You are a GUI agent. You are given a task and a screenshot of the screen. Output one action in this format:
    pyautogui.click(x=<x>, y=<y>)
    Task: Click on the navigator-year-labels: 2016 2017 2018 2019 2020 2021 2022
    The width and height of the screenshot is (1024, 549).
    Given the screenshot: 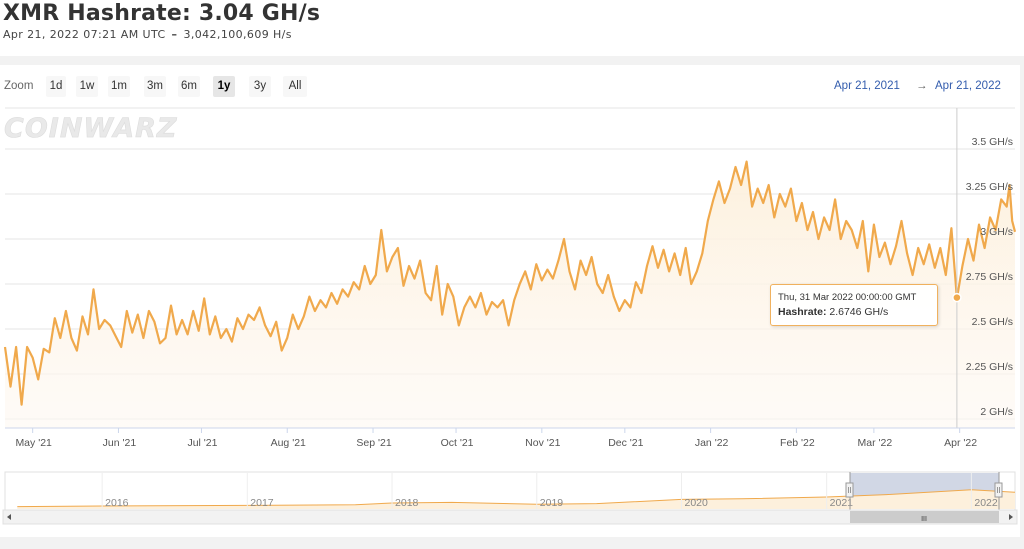 What is the action you would take?
    pyautogui.click(x=549, y=491)
    